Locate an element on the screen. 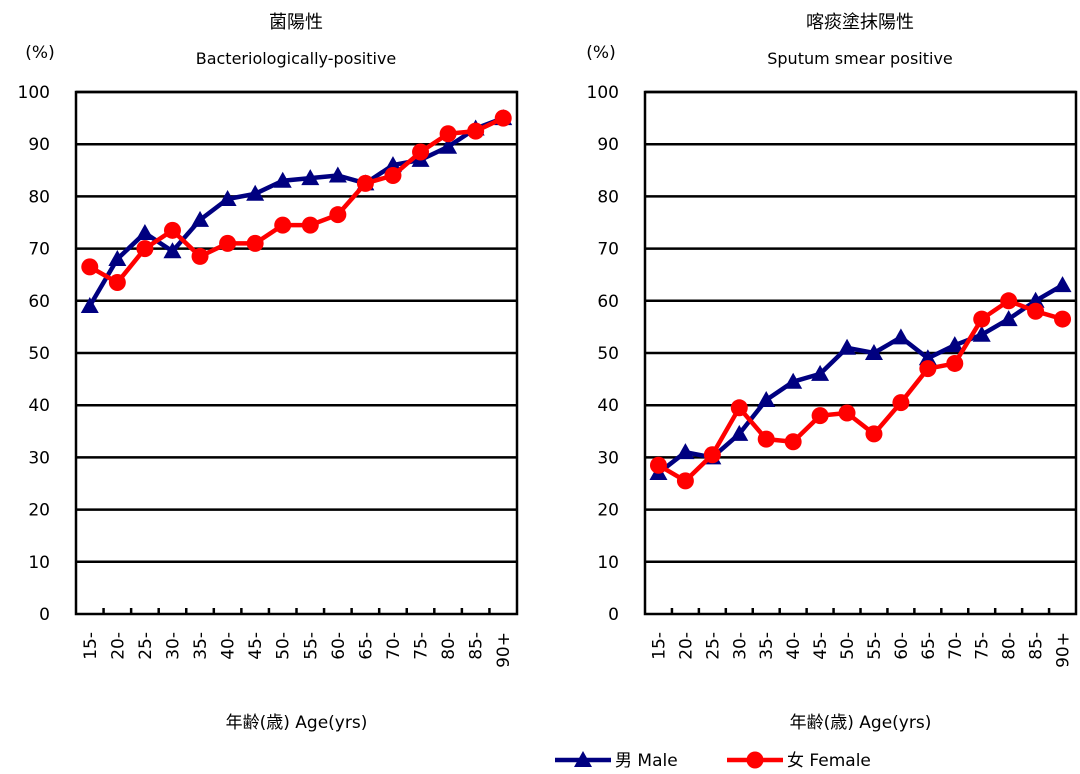  x-tick-label: 15- is located at coordinates (659, 646).